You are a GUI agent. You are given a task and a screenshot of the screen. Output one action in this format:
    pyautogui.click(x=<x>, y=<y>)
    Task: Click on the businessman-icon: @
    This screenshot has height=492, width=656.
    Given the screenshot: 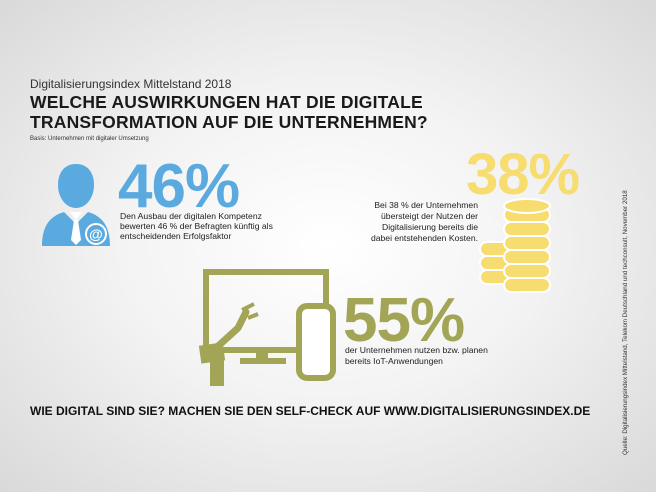 What is the action you would take?
    pyautogui.click(x=76, y=205)
    